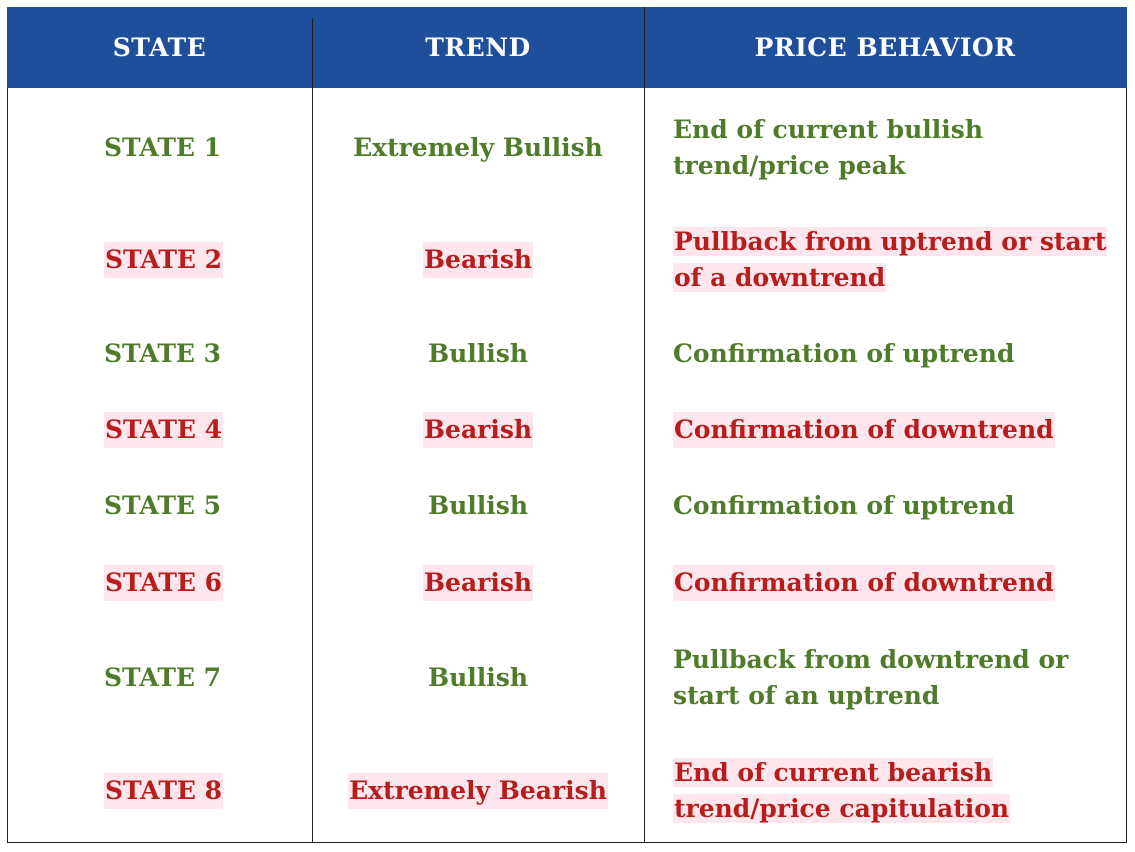 This screenshot has width=1135, height=852. I want to click on price-line-1: End of current bearish, so click(833, 772).